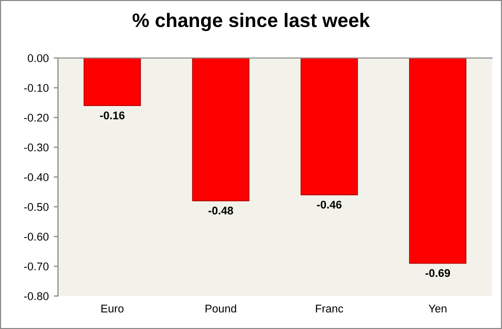 Image resolution: width=502 pixels, height=329 pixels. I want to click on y-tick-label: -0.80, so click(36, 296).